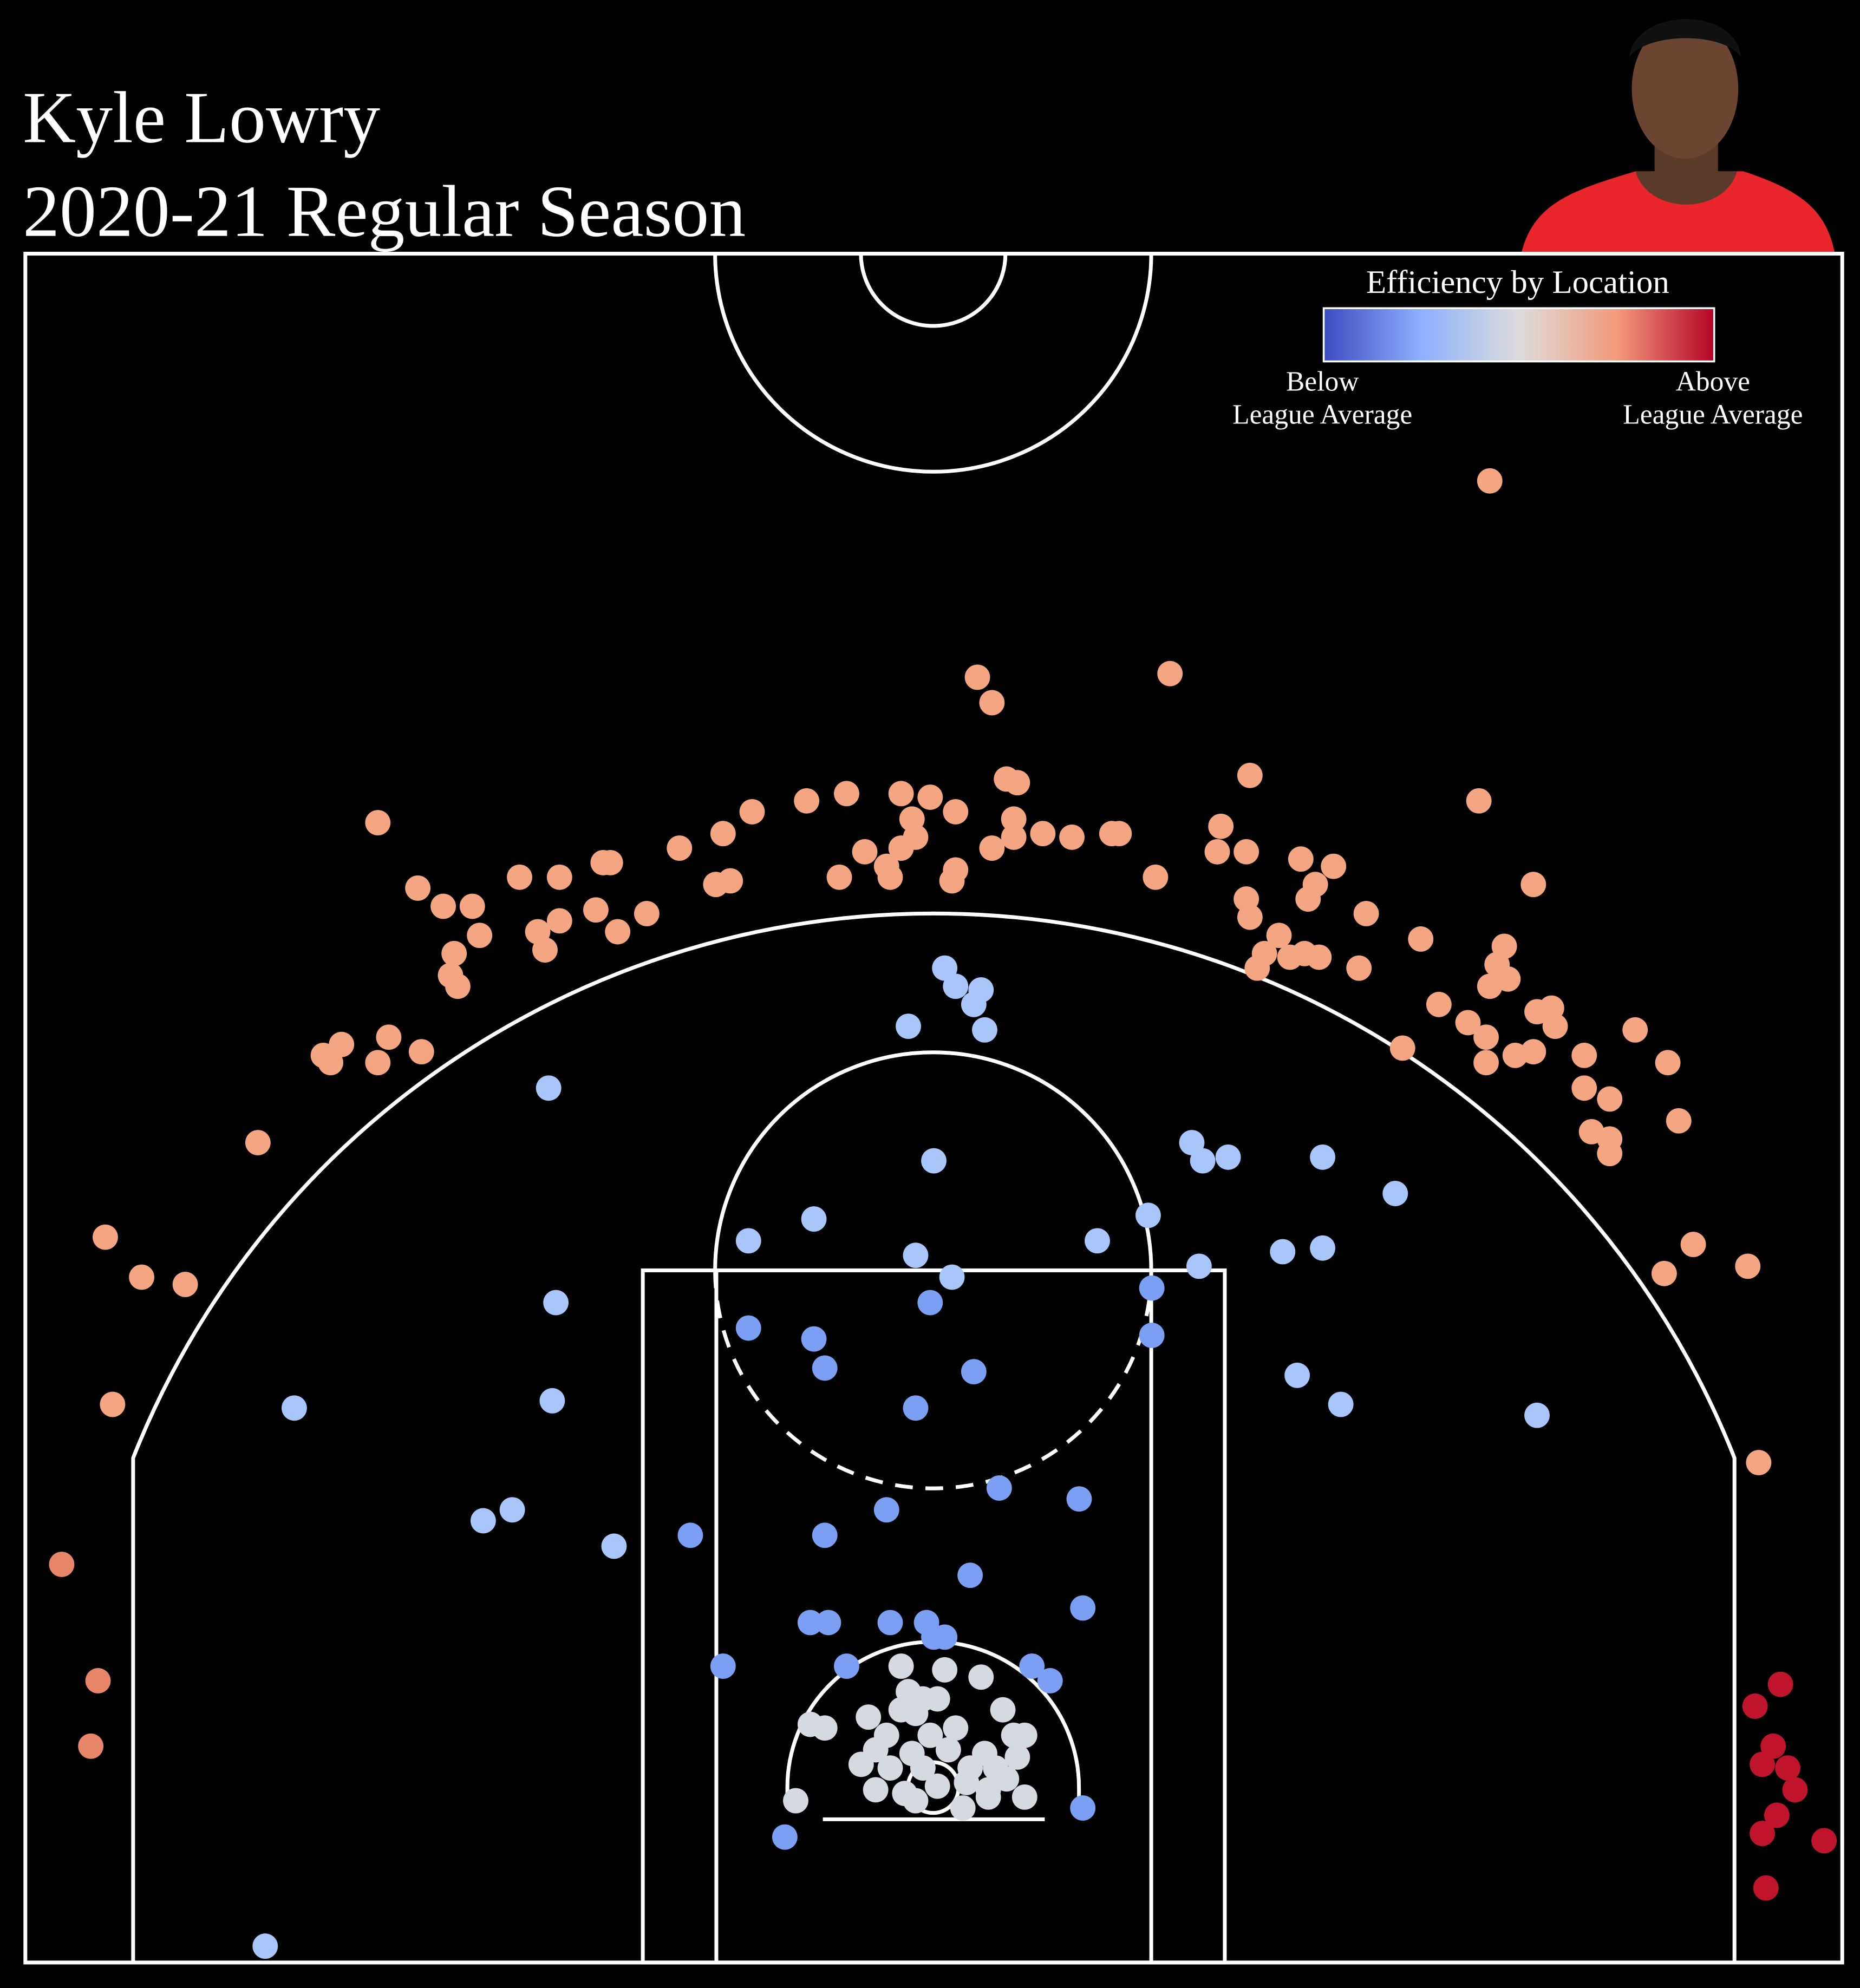 Image resolution: width=1860 pixels, height=1988 pixels. What do you see at coordinates (384, 211) in the screenshot?
I see `chart-subtitle: 2020-21 Regular Season` at bounding box center [384, 211].